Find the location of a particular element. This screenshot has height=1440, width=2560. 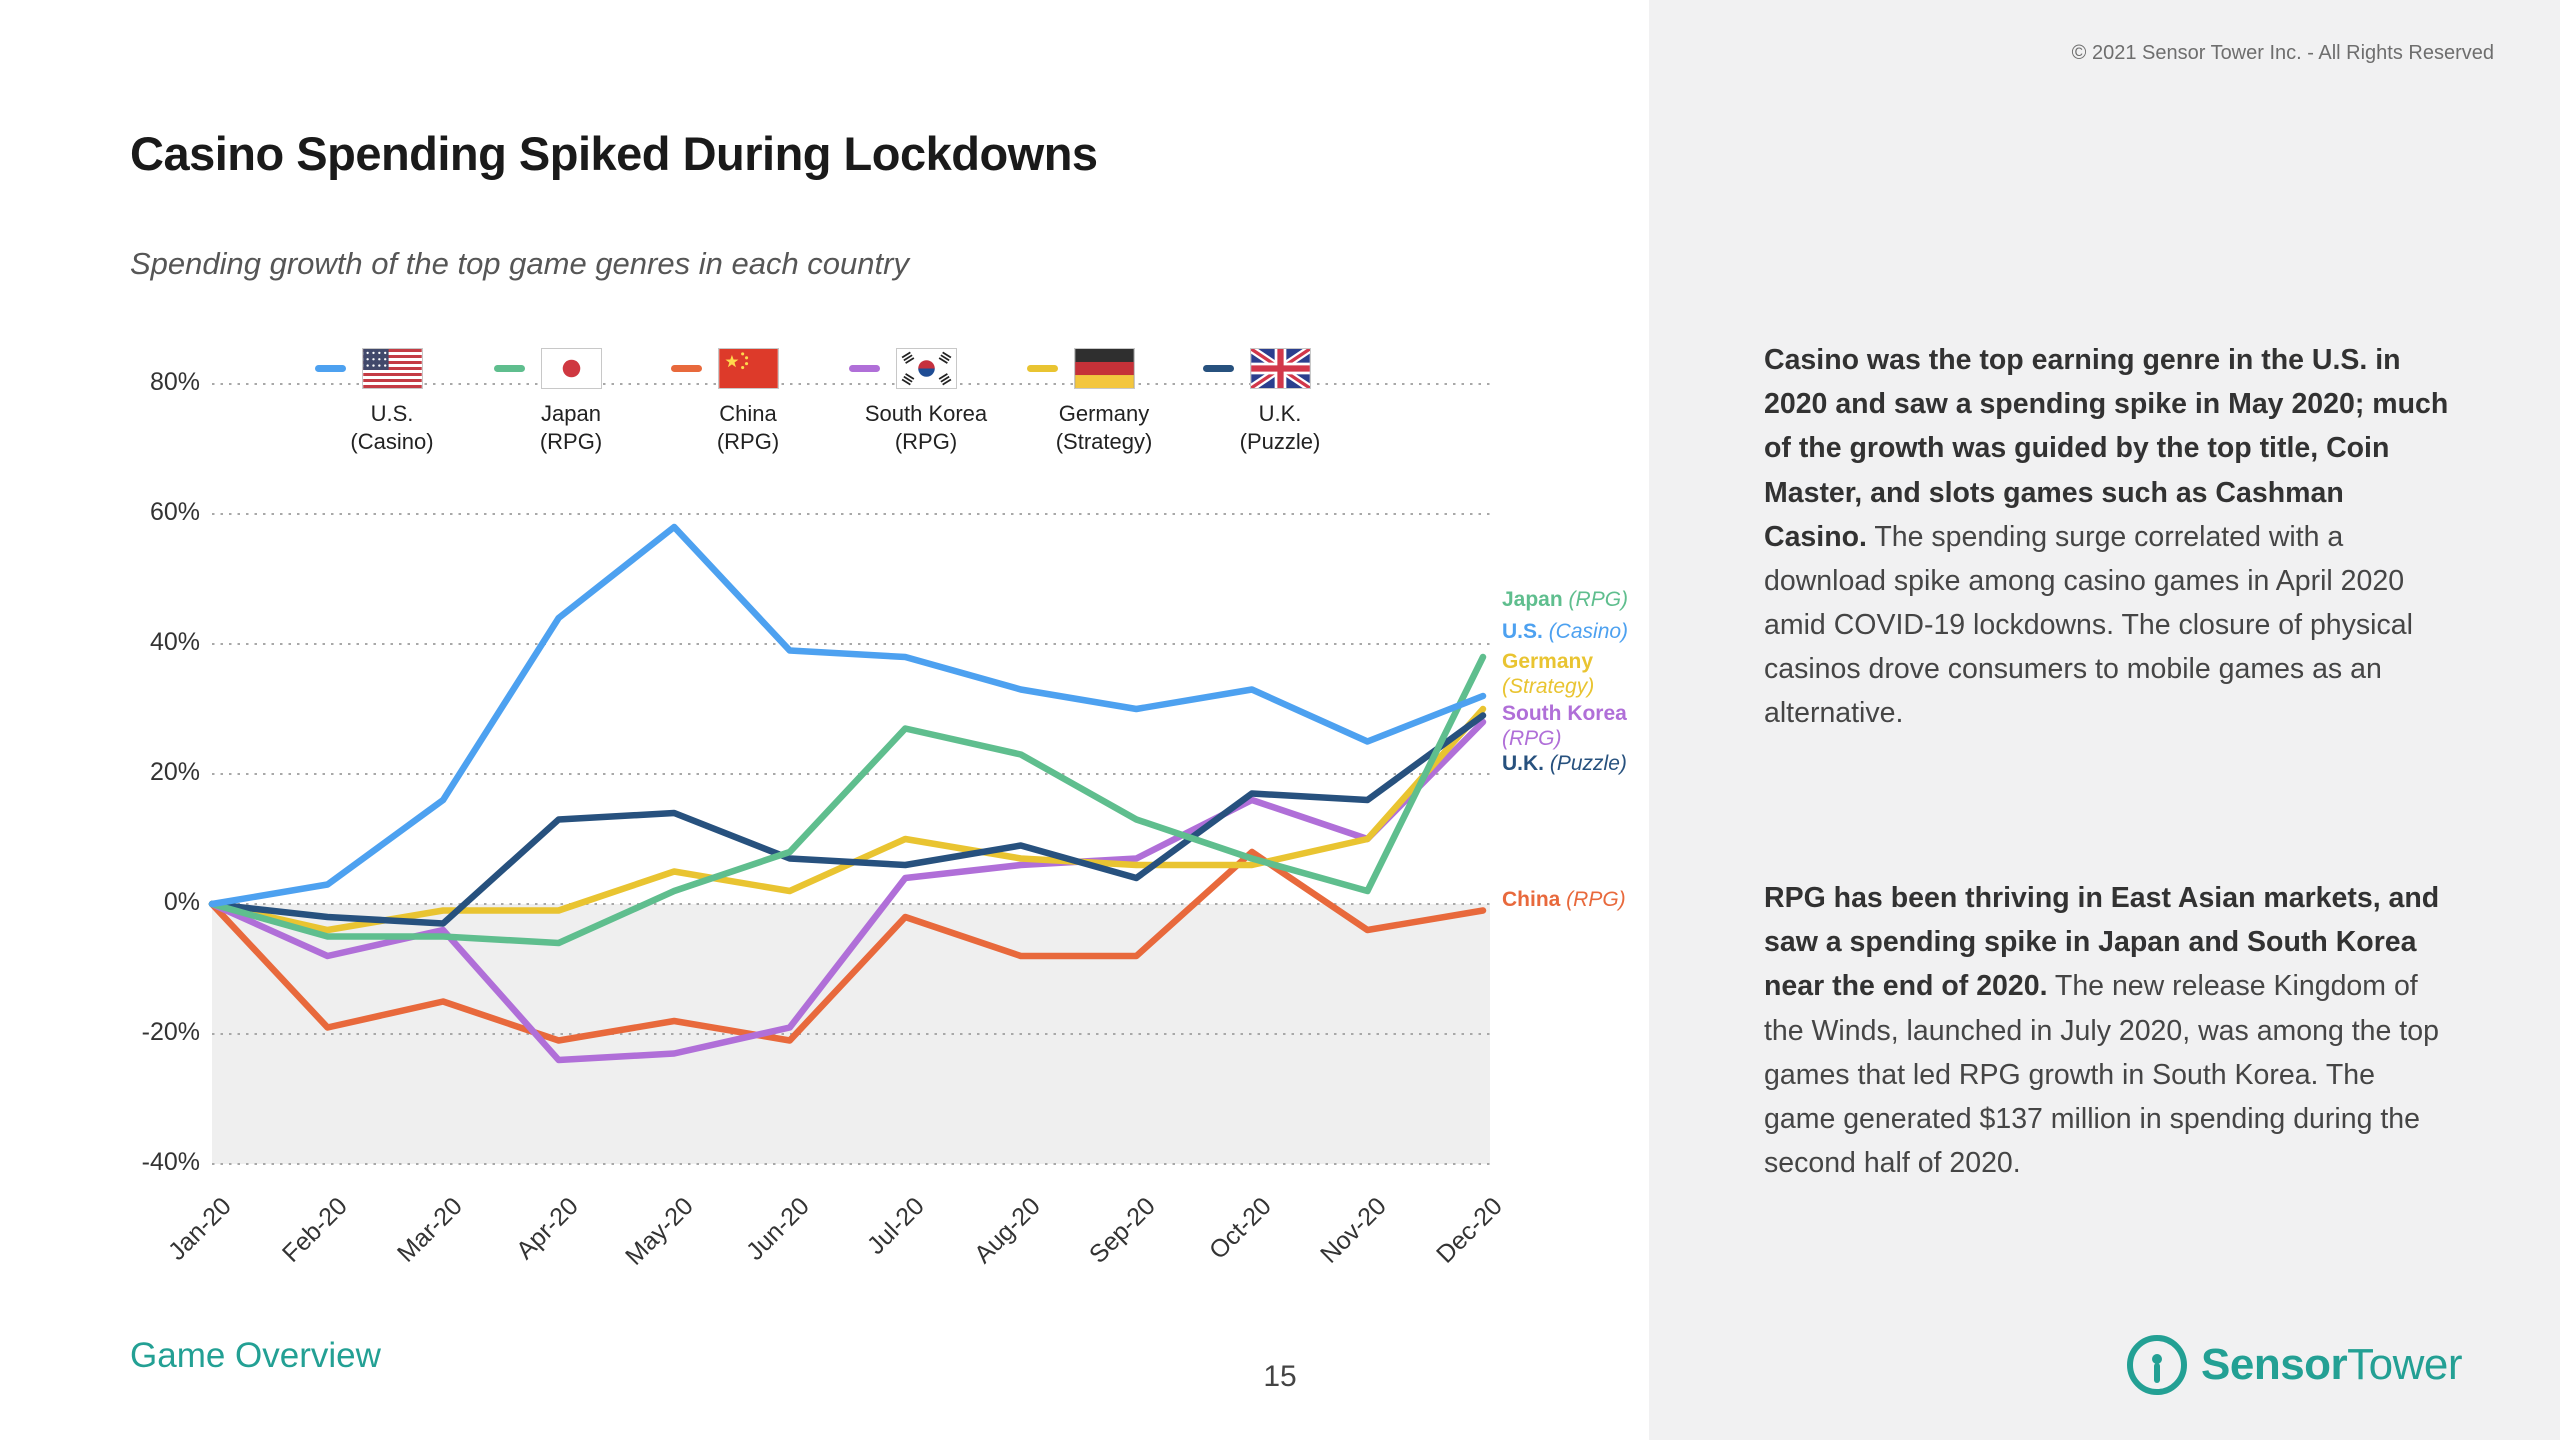

logo-text-regular: Tower is located at coordinates (2405, 1364).